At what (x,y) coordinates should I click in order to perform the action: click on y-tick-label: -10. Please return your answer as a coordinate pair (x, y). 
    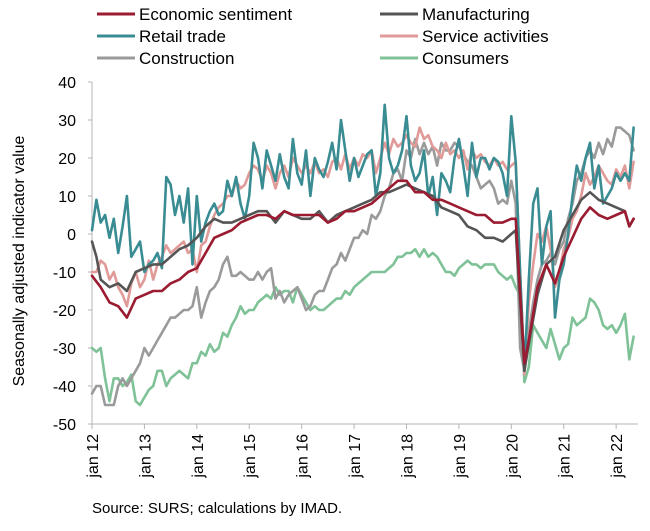
    Looking at the image, I should click on (64, 273).